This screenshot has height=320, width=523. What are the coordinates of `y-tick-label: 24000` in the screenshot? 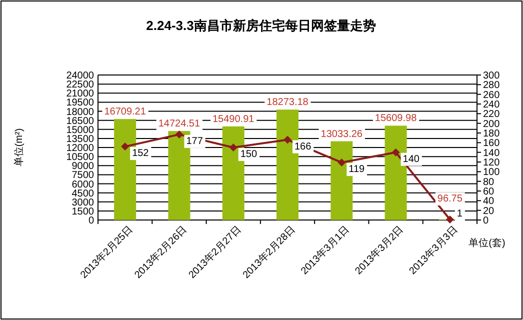 It's located at (80, 76).